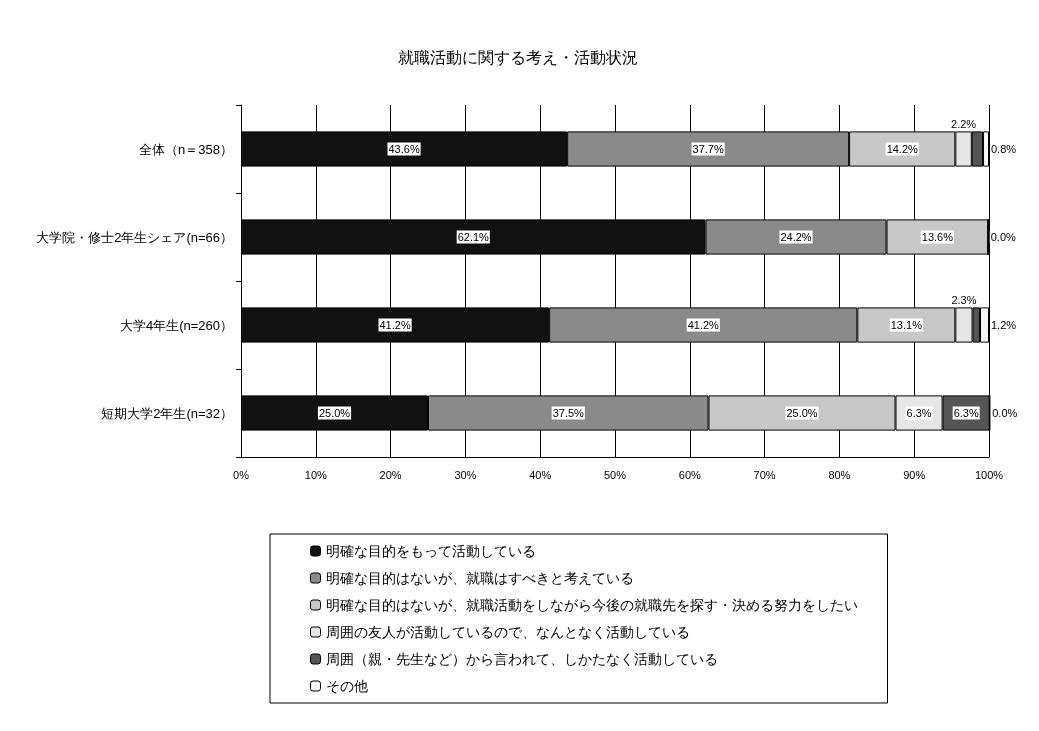 This screenshot has width=1039, height=731. I want to click on legend-label: 明確な目的はないが、就職はすべきと考えている, so click(479, 578).